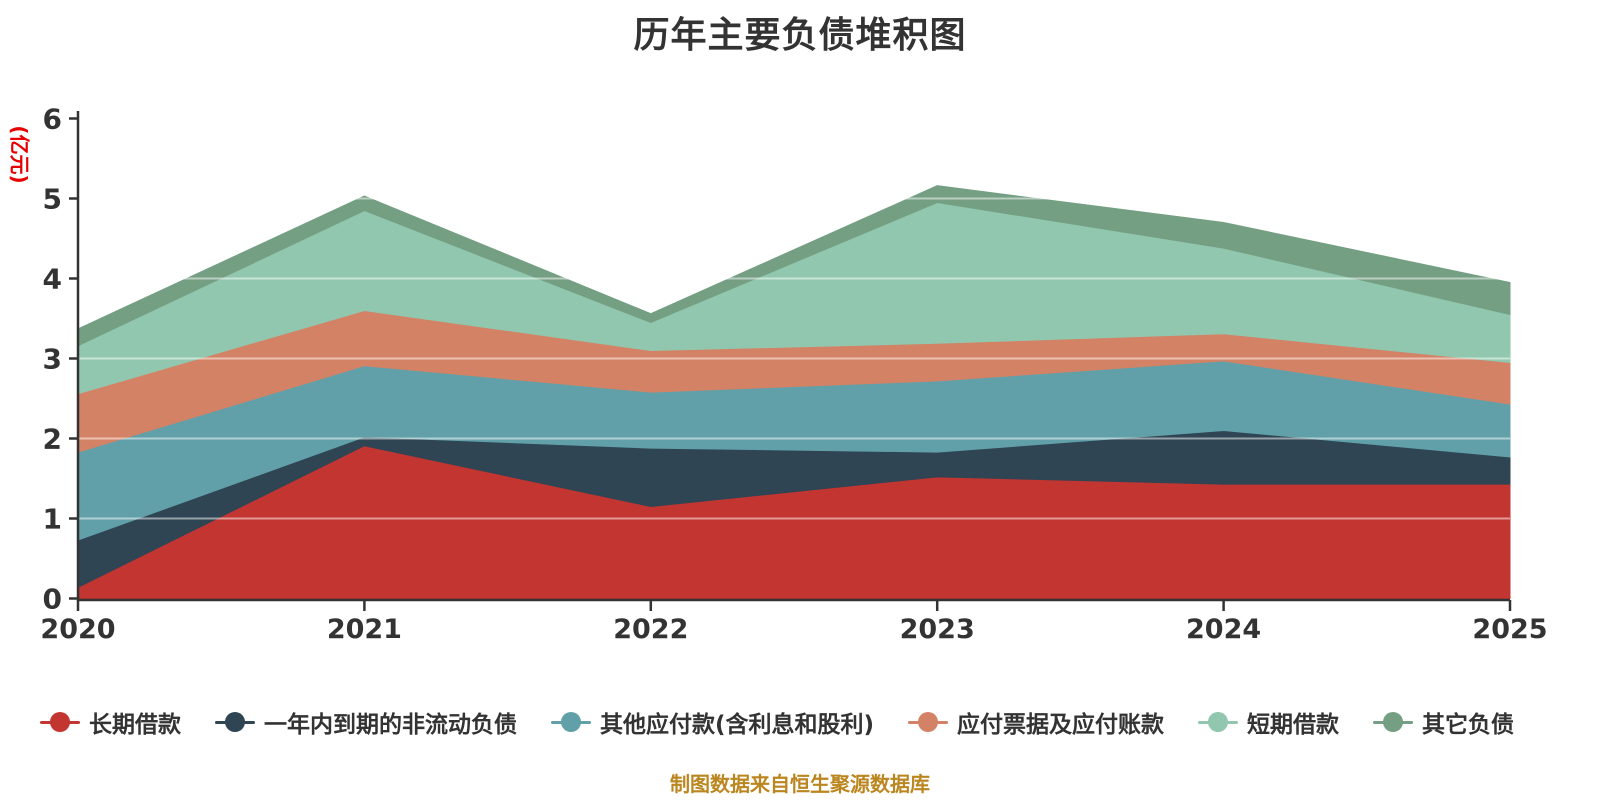 The image size is (1600, 800). I want to click on x-tick-label-2025: 2025, so click(1509, 629).